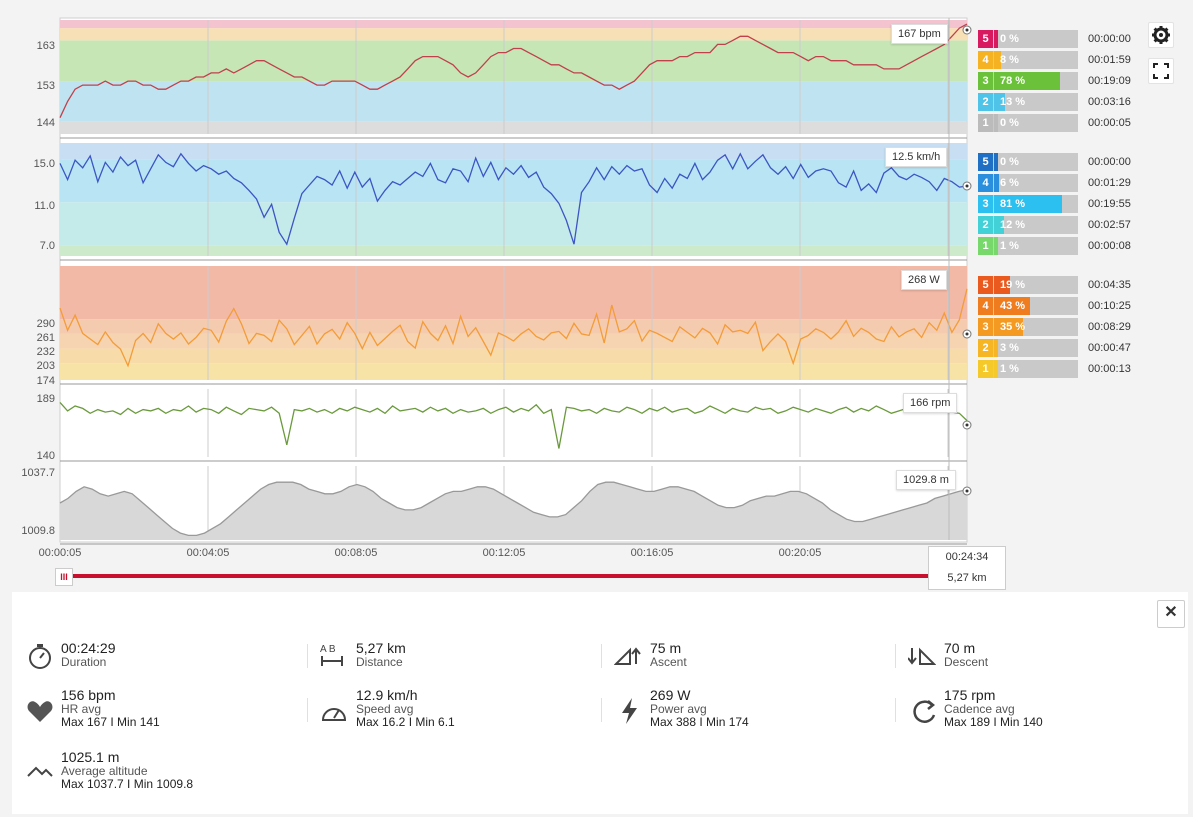 The image size is (1193, 817). Describe the element at coordinates (930, 403) in the screenshot. I see `cadence-tooltip: 166 rpm` at that location.